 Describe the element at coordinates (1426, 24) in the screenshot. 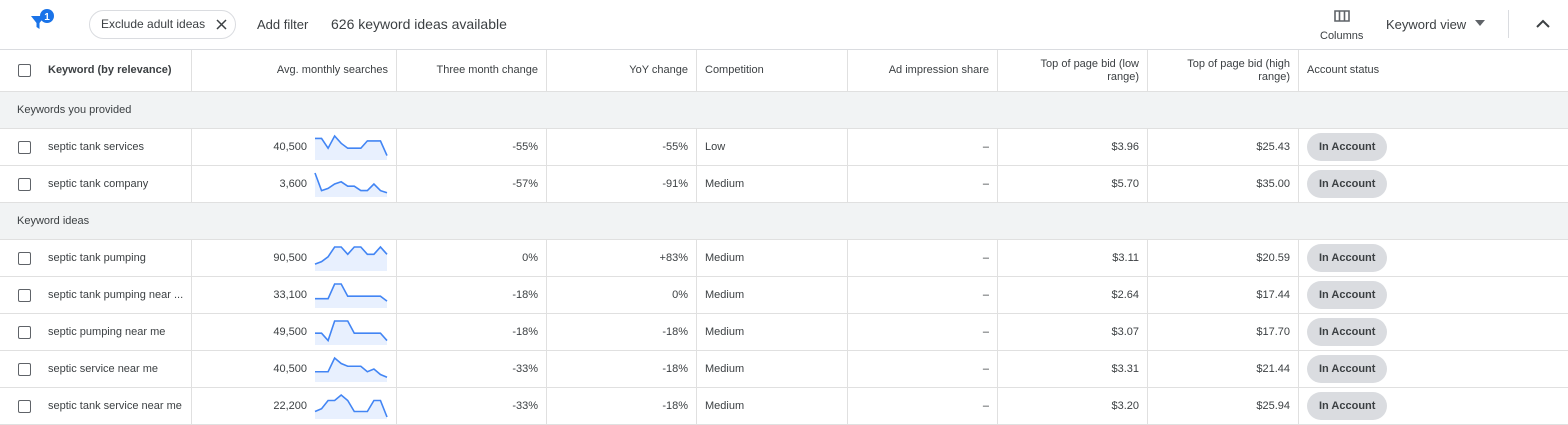

I see `view-select: Keyword view` at that location.